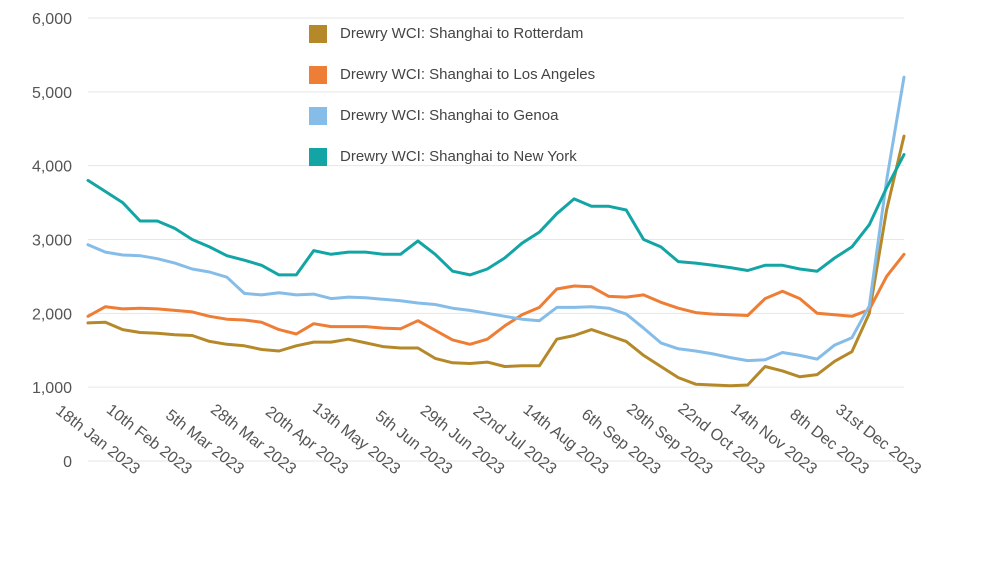  What do you see at coordinates (458, 156) in the screenshot?
I see `legend-label: Drewry WCI: Shanghai to New York` at bounding box center [458, 156].